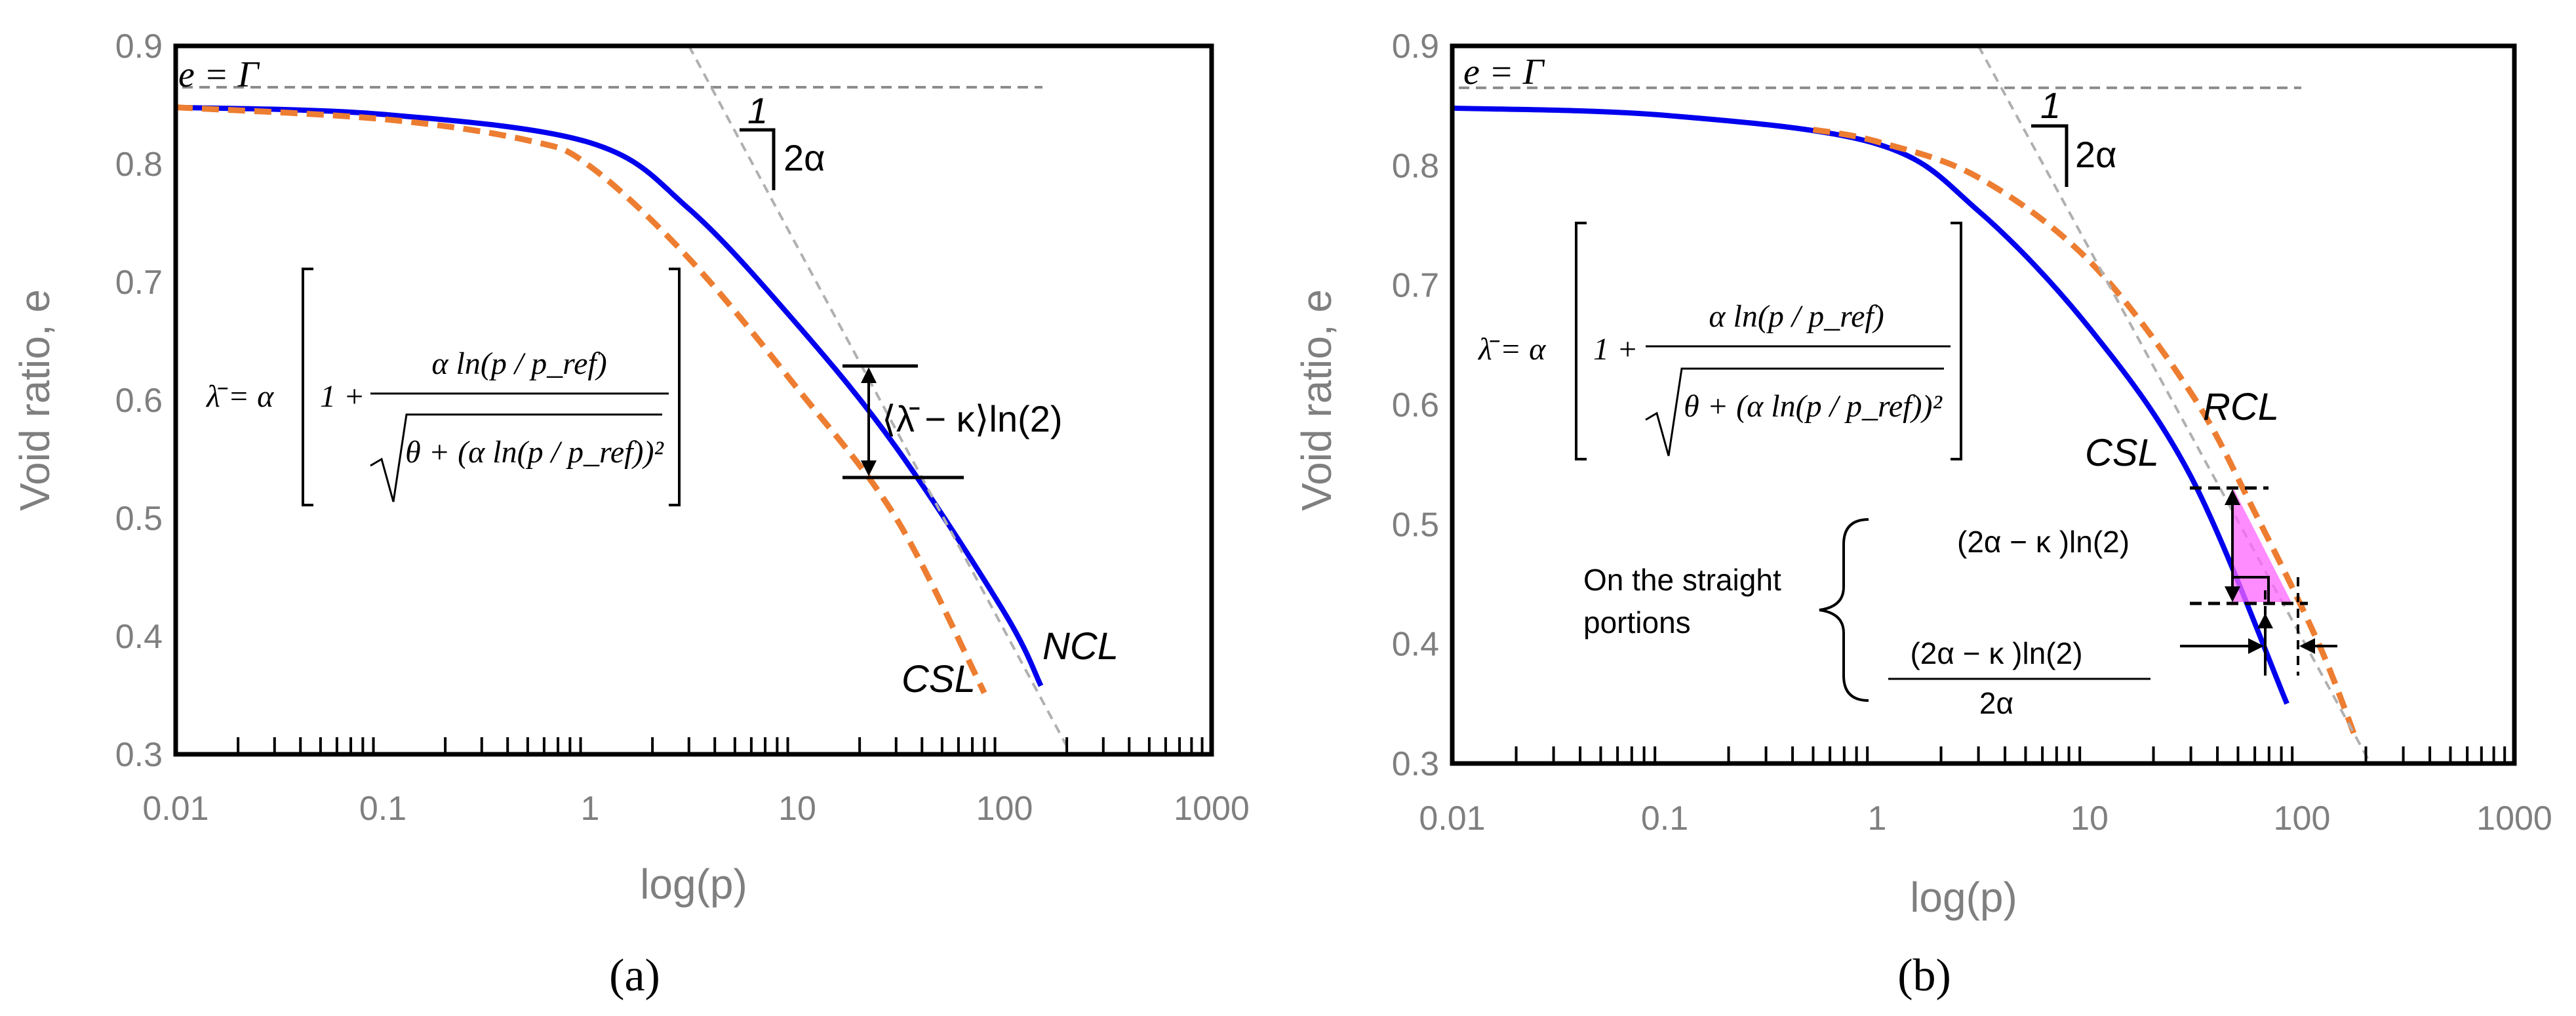 This screenshot has width=2576, height=1016. What do you see at coordinates (1316, 400) in the screenshot?
I see `y-axis-label-b: Void ratio, e` at bounding box center [1316, 400].